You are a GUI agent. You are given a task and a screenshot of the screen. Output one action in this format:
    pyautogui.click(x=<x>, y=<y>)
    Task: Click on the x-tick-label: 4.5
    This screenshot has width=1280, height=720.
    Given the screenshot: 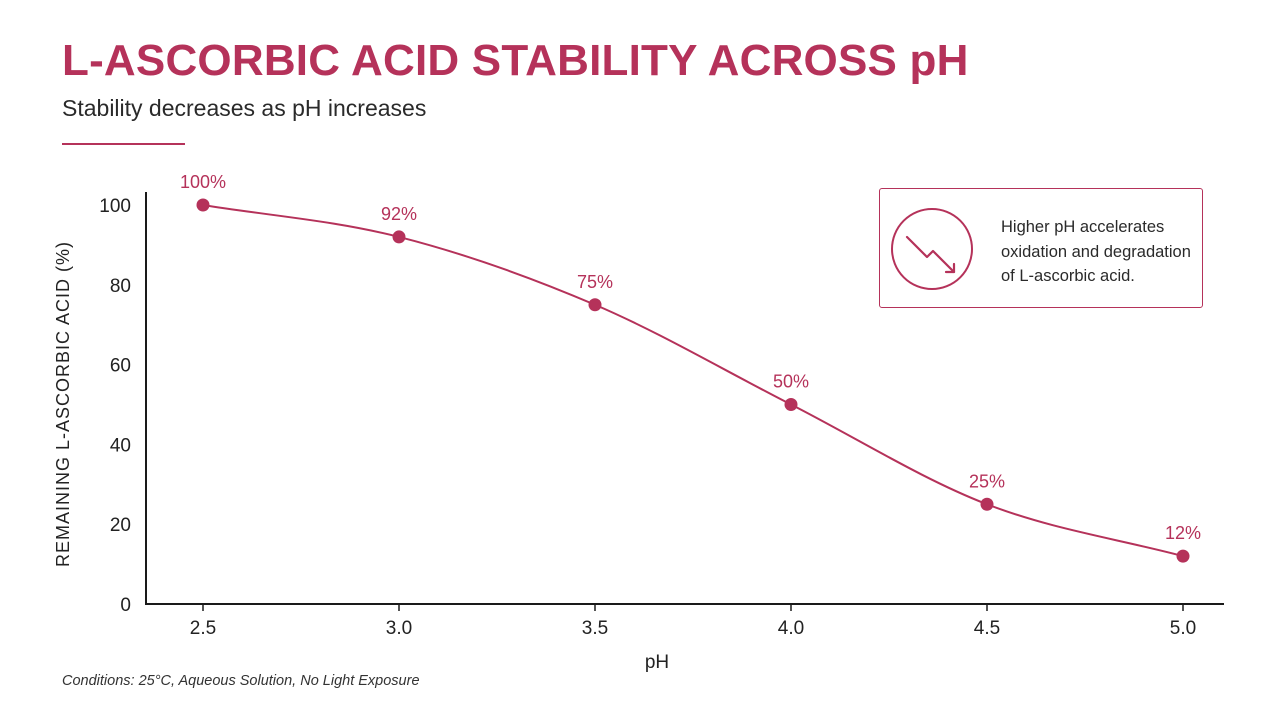 What is the action you would take?
    pyautogui.click(x=987, y=628)
    